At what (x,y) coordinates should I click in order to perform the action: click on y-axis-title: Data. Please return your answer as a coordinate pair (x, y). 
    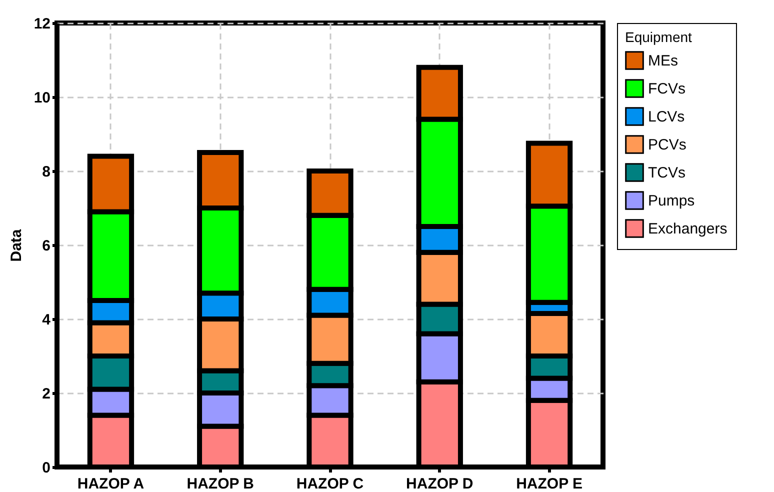
    Looking at the image, I should click on (16, 245).